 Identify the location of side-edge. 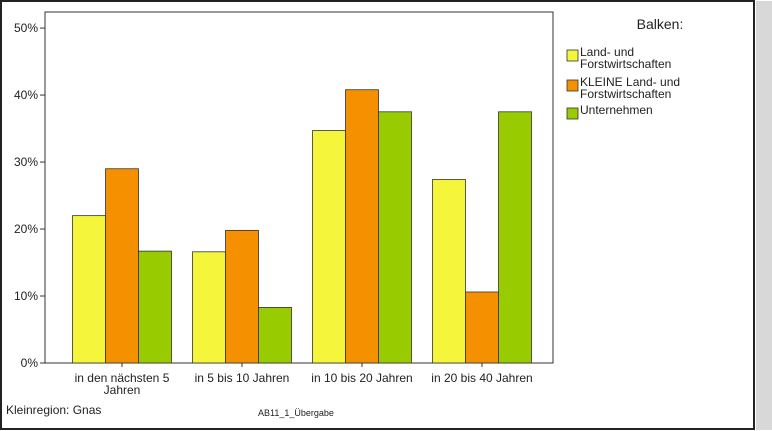
(764, 215).